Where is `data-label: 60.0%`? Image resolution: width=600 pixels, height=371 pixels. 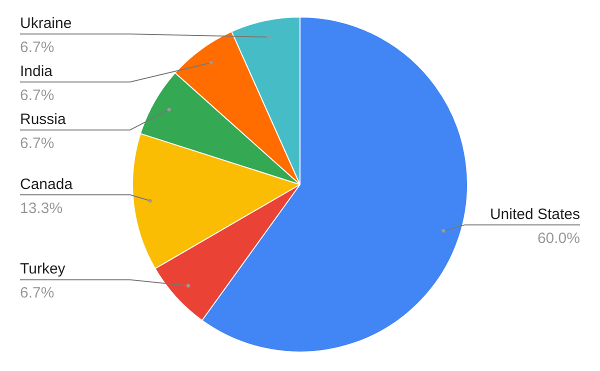 data-label: 60.0% is located at coordinates (558, 238).